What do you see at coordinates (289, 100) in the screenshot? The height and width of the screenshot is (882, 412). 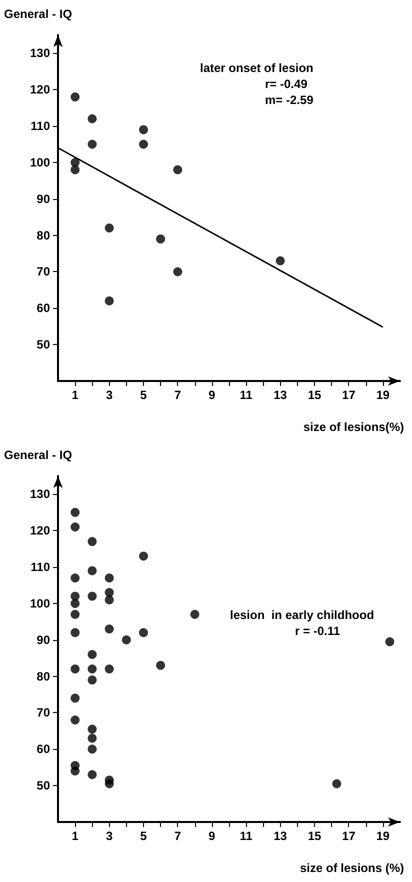 I see `annotation: m= -2.59` at bounding box center [289, 100].